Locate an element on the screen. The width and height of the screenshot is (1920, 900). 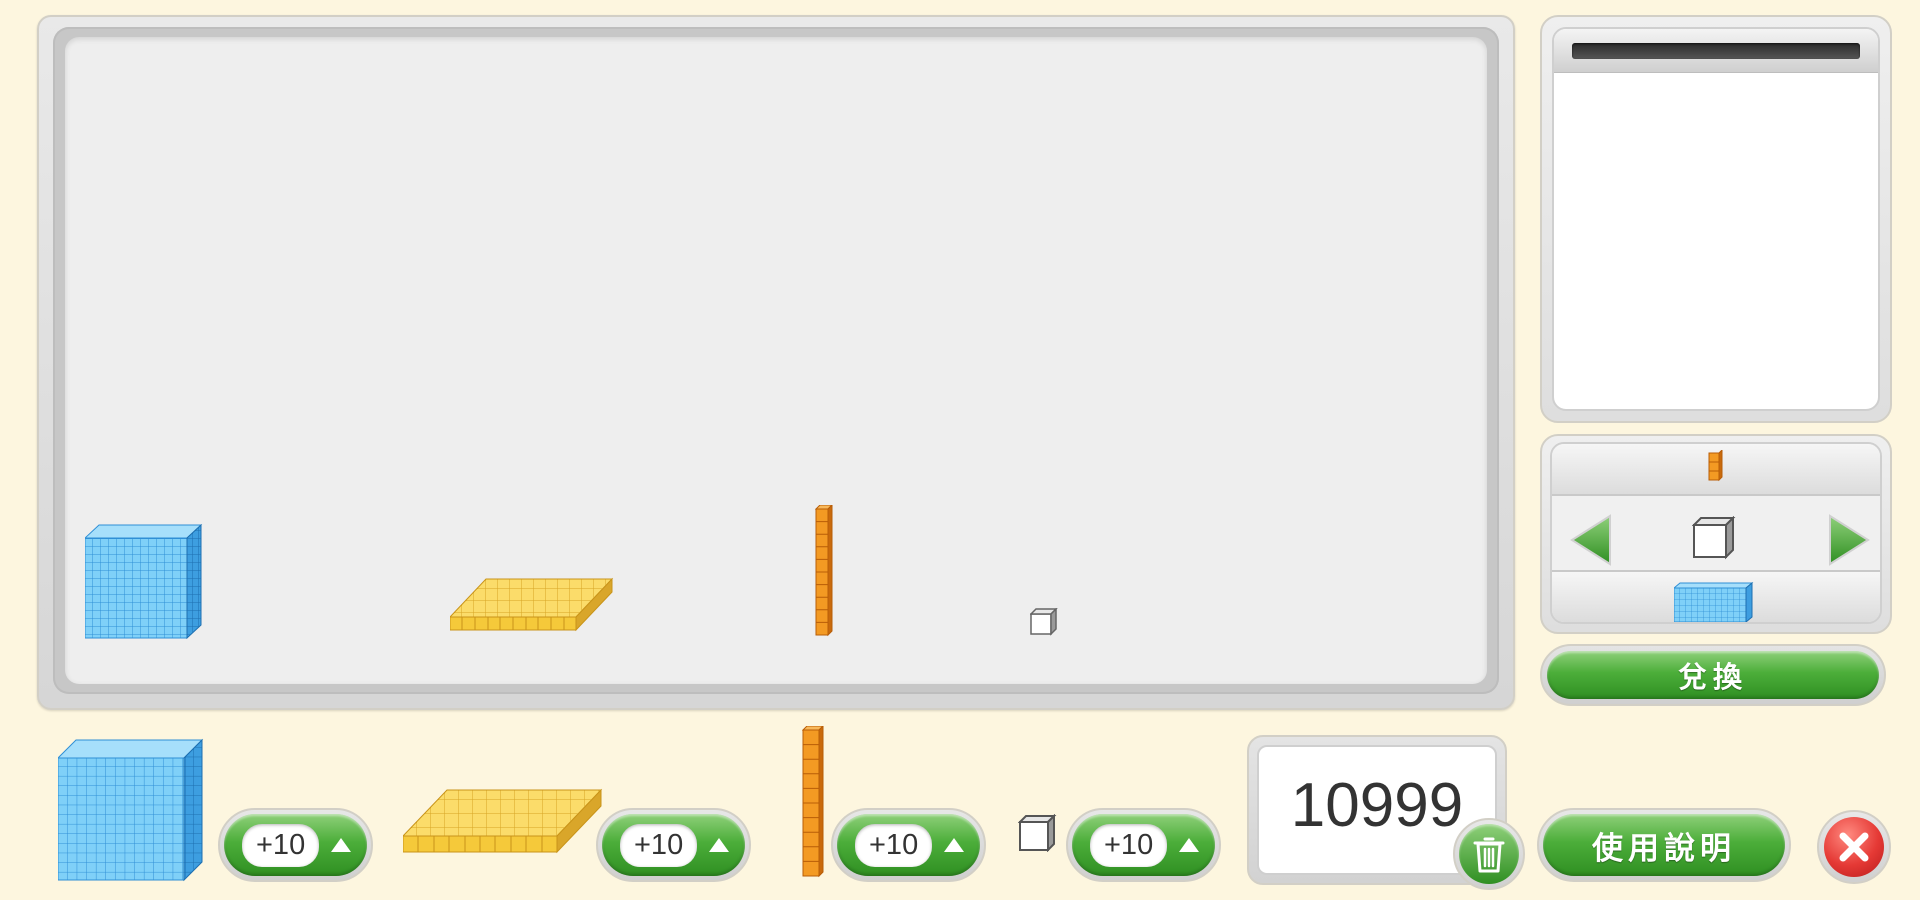
exchange-button-label: 兌換 is located at coordinates (1713, 675).